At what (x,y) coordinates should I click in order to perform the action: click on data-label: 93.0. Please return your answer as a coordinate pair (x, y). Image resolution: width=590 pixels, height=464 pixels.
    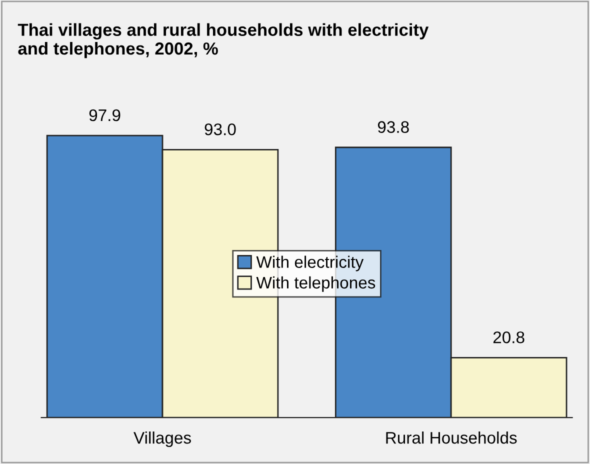
    Looking at the image, I should click on (220, 129).